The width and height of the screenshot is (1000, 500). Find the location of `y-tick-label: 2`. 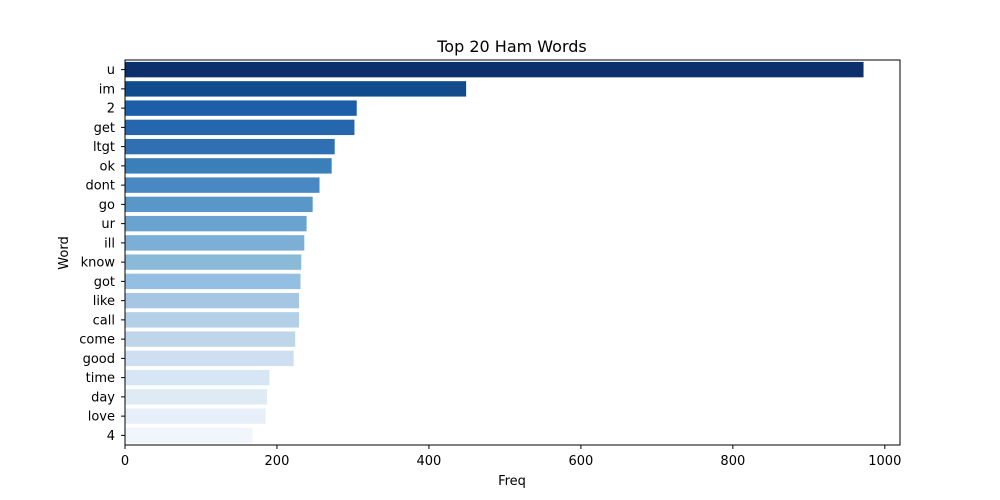

y-tick-label: 2 is located at coordinates (111, 109).